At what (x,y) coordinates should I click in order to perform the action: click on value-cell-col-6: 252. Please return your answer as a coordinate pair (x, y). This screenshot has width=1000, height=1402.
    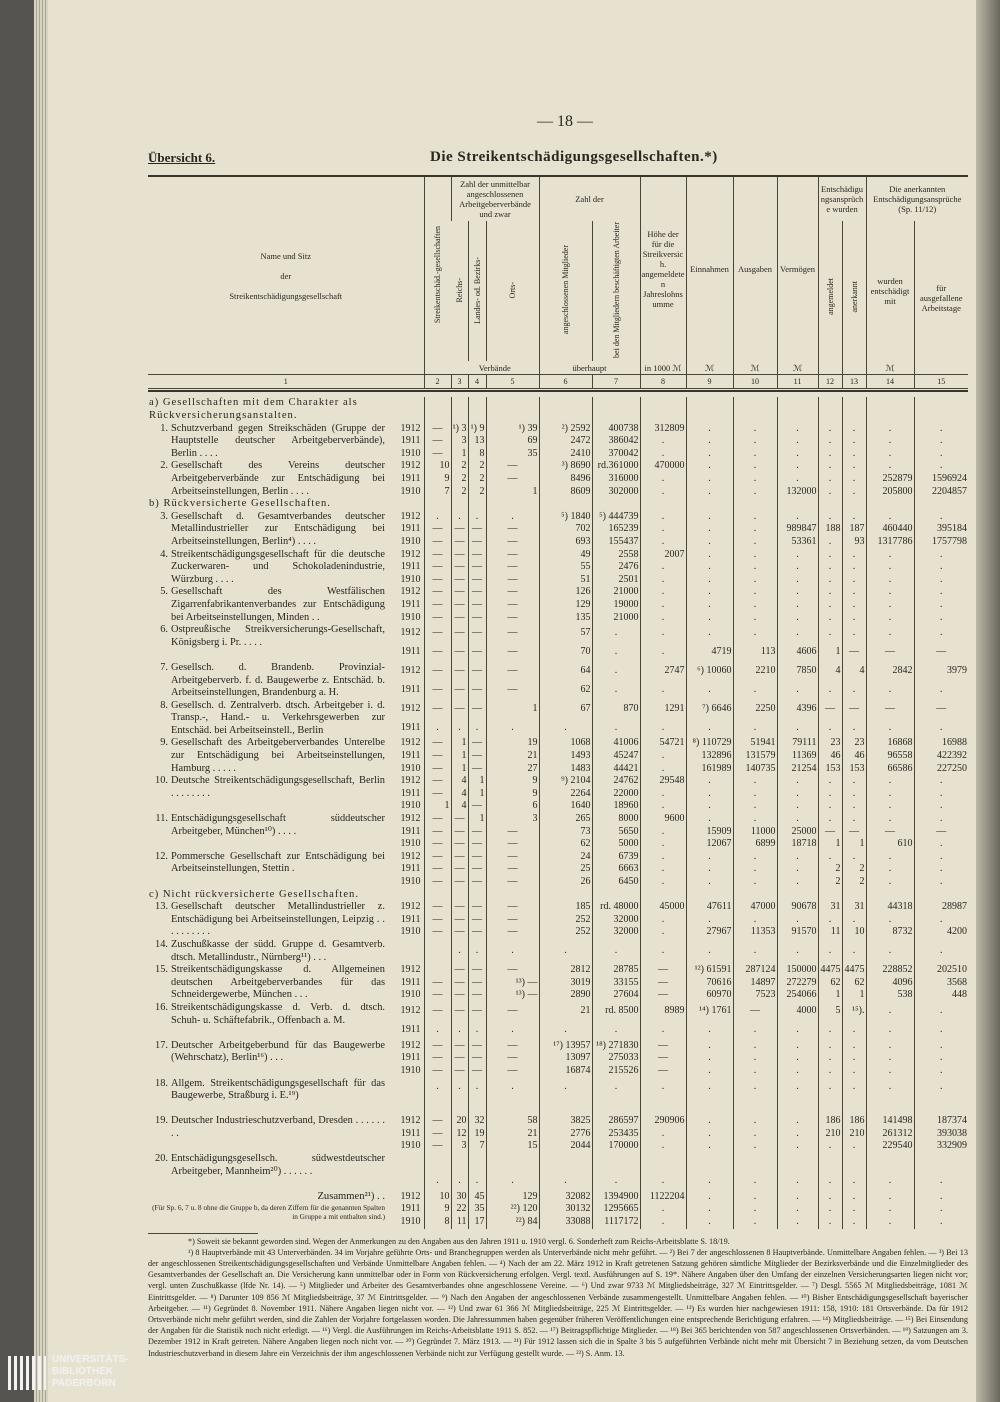
    Looking at the image, I should click on (565, 932).